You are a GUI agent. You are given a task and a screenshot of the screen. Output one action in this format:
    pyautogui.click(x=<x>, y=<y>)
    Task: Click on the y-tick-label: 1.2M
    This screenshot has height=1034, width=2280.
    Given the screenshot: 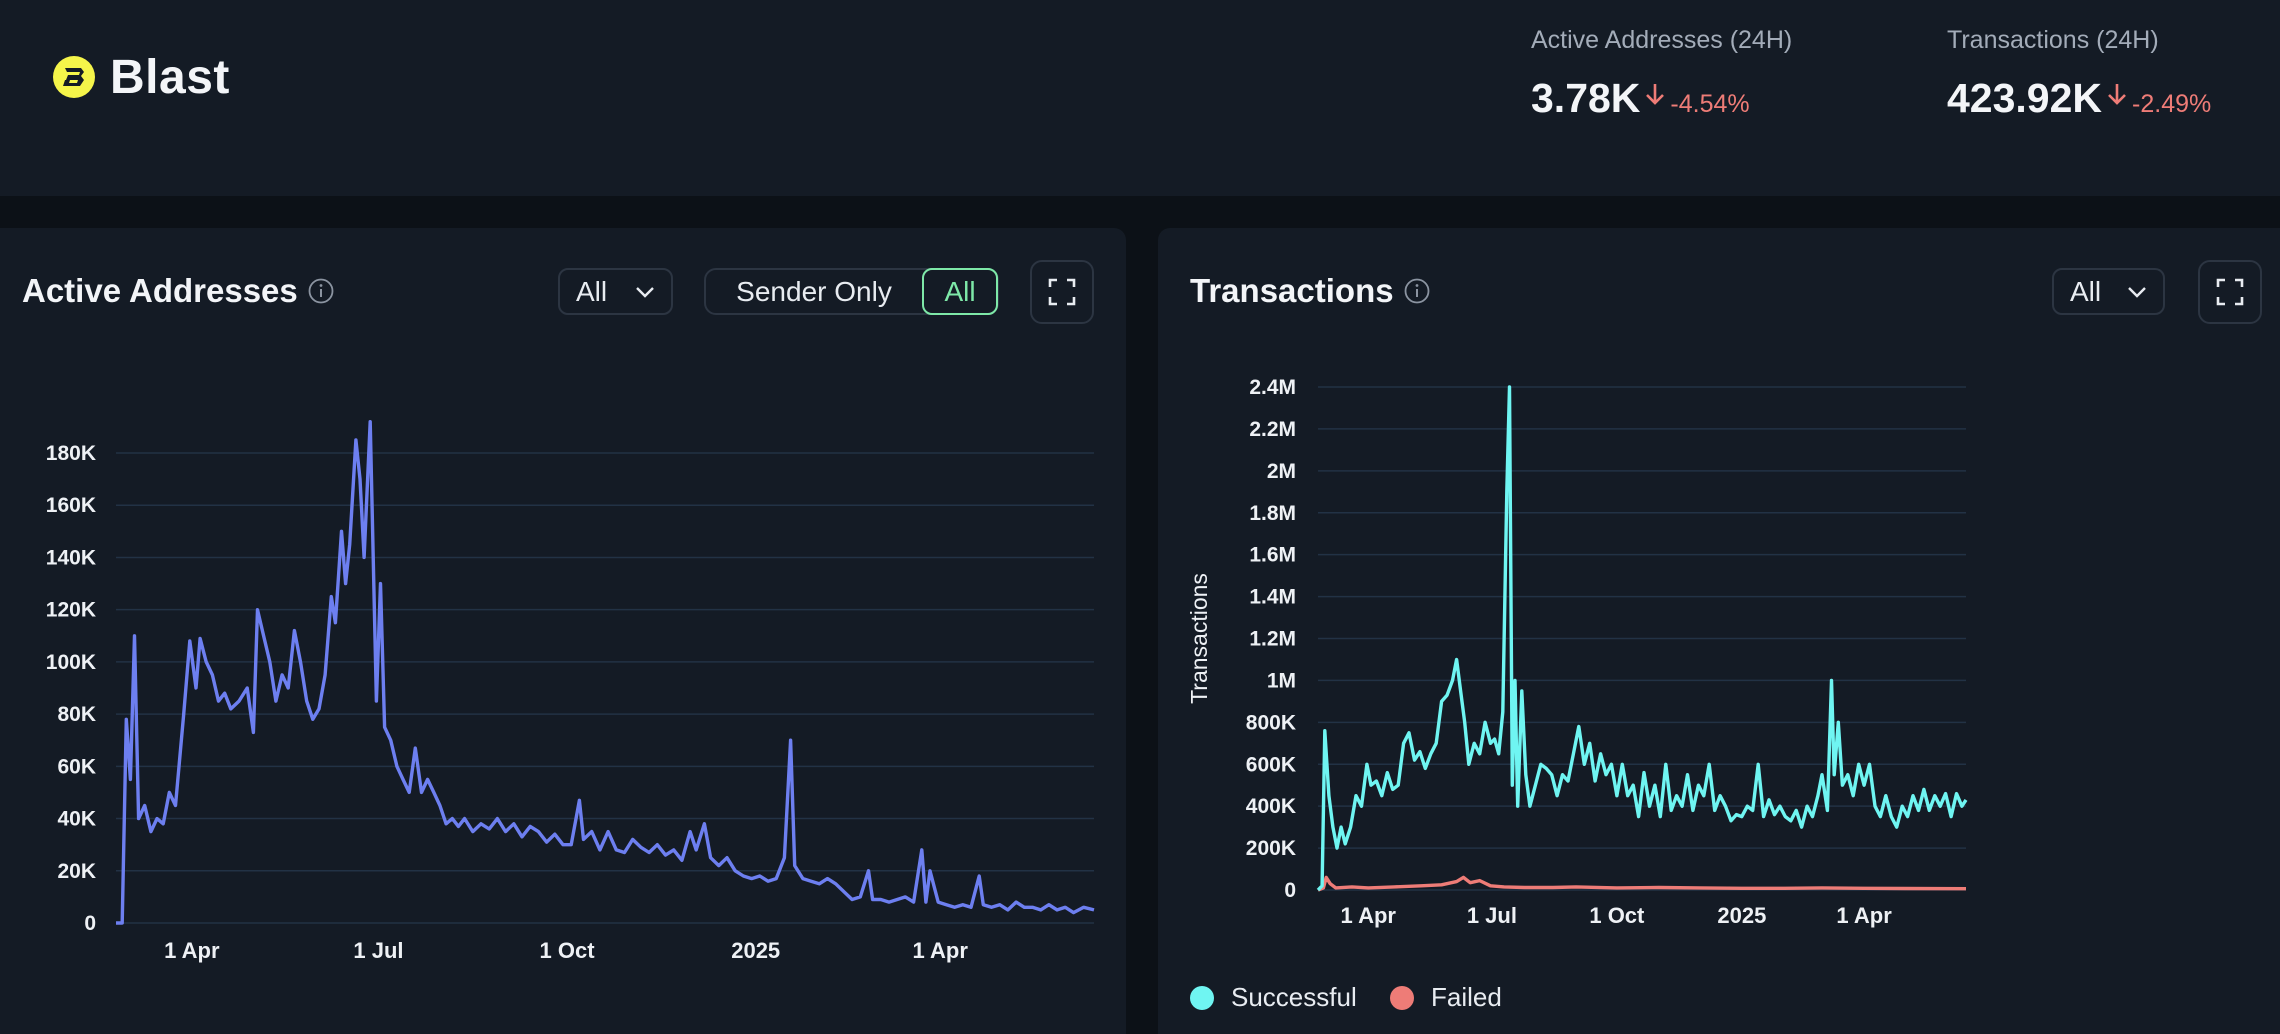 What is the action you would take?
    pyautogui.click(x=1272, y=639)
    